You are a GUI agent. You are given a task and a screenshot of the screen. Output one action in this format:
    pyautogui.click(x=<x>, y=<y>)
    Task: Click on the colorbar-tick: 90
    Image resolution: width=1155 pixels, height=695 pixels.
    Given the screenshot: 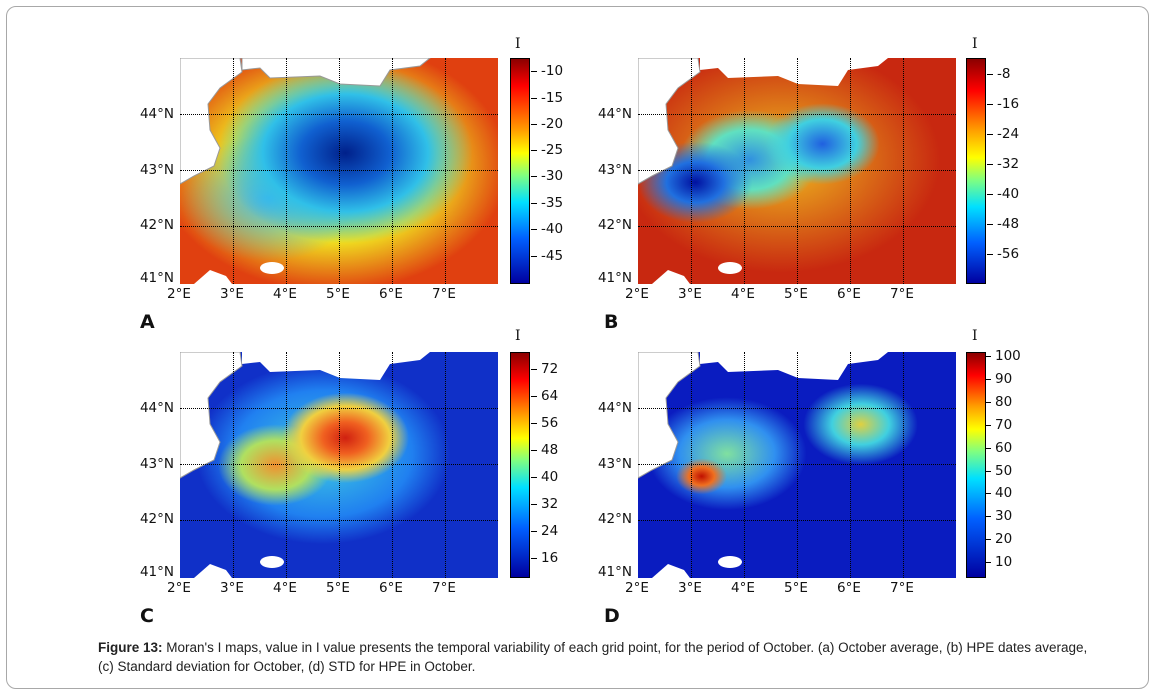 What is the action you would take?
    pyautogui.click(x=998, y=379)
    